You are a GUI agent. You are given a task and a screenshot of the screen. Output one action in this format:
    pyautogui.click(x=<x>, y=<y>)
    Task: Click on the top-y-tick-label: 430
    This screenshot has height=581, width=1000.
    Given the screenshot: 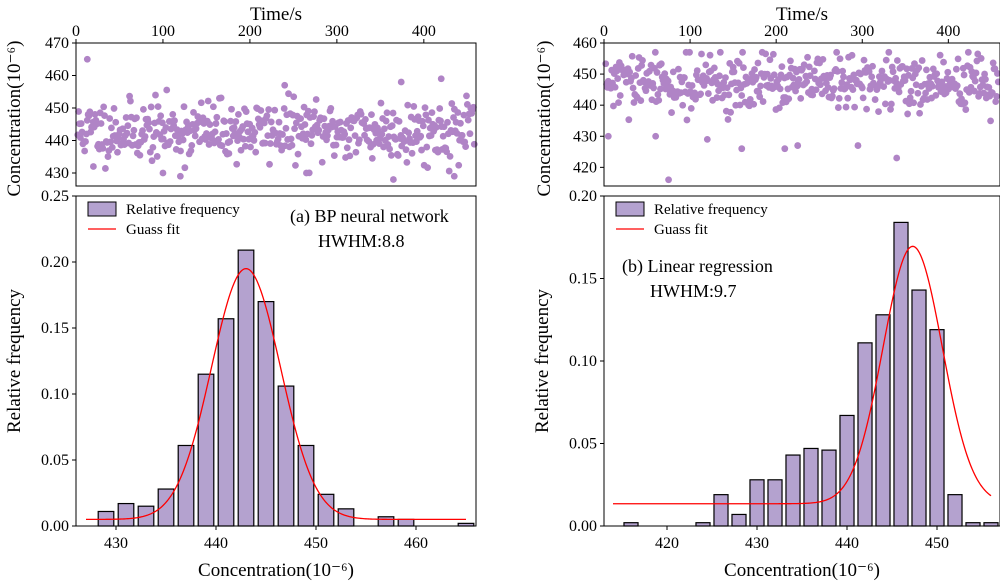 What is the action you would take?
    pyautogui.click(x=57, y=173)
    